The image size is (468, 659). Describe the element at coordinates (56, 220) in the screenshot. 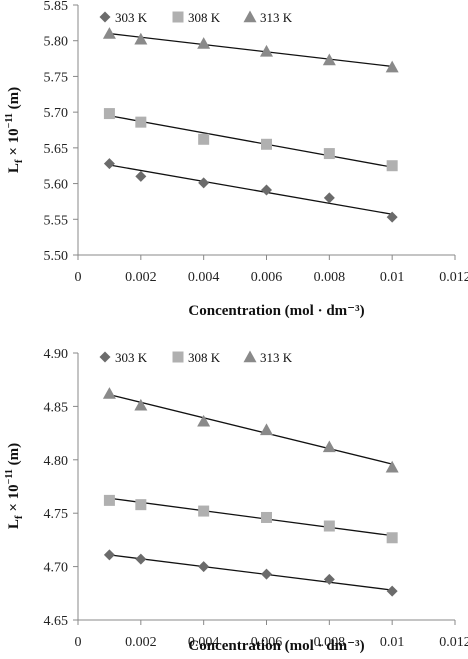

I see `y-tick-label: 5.55` at that location.